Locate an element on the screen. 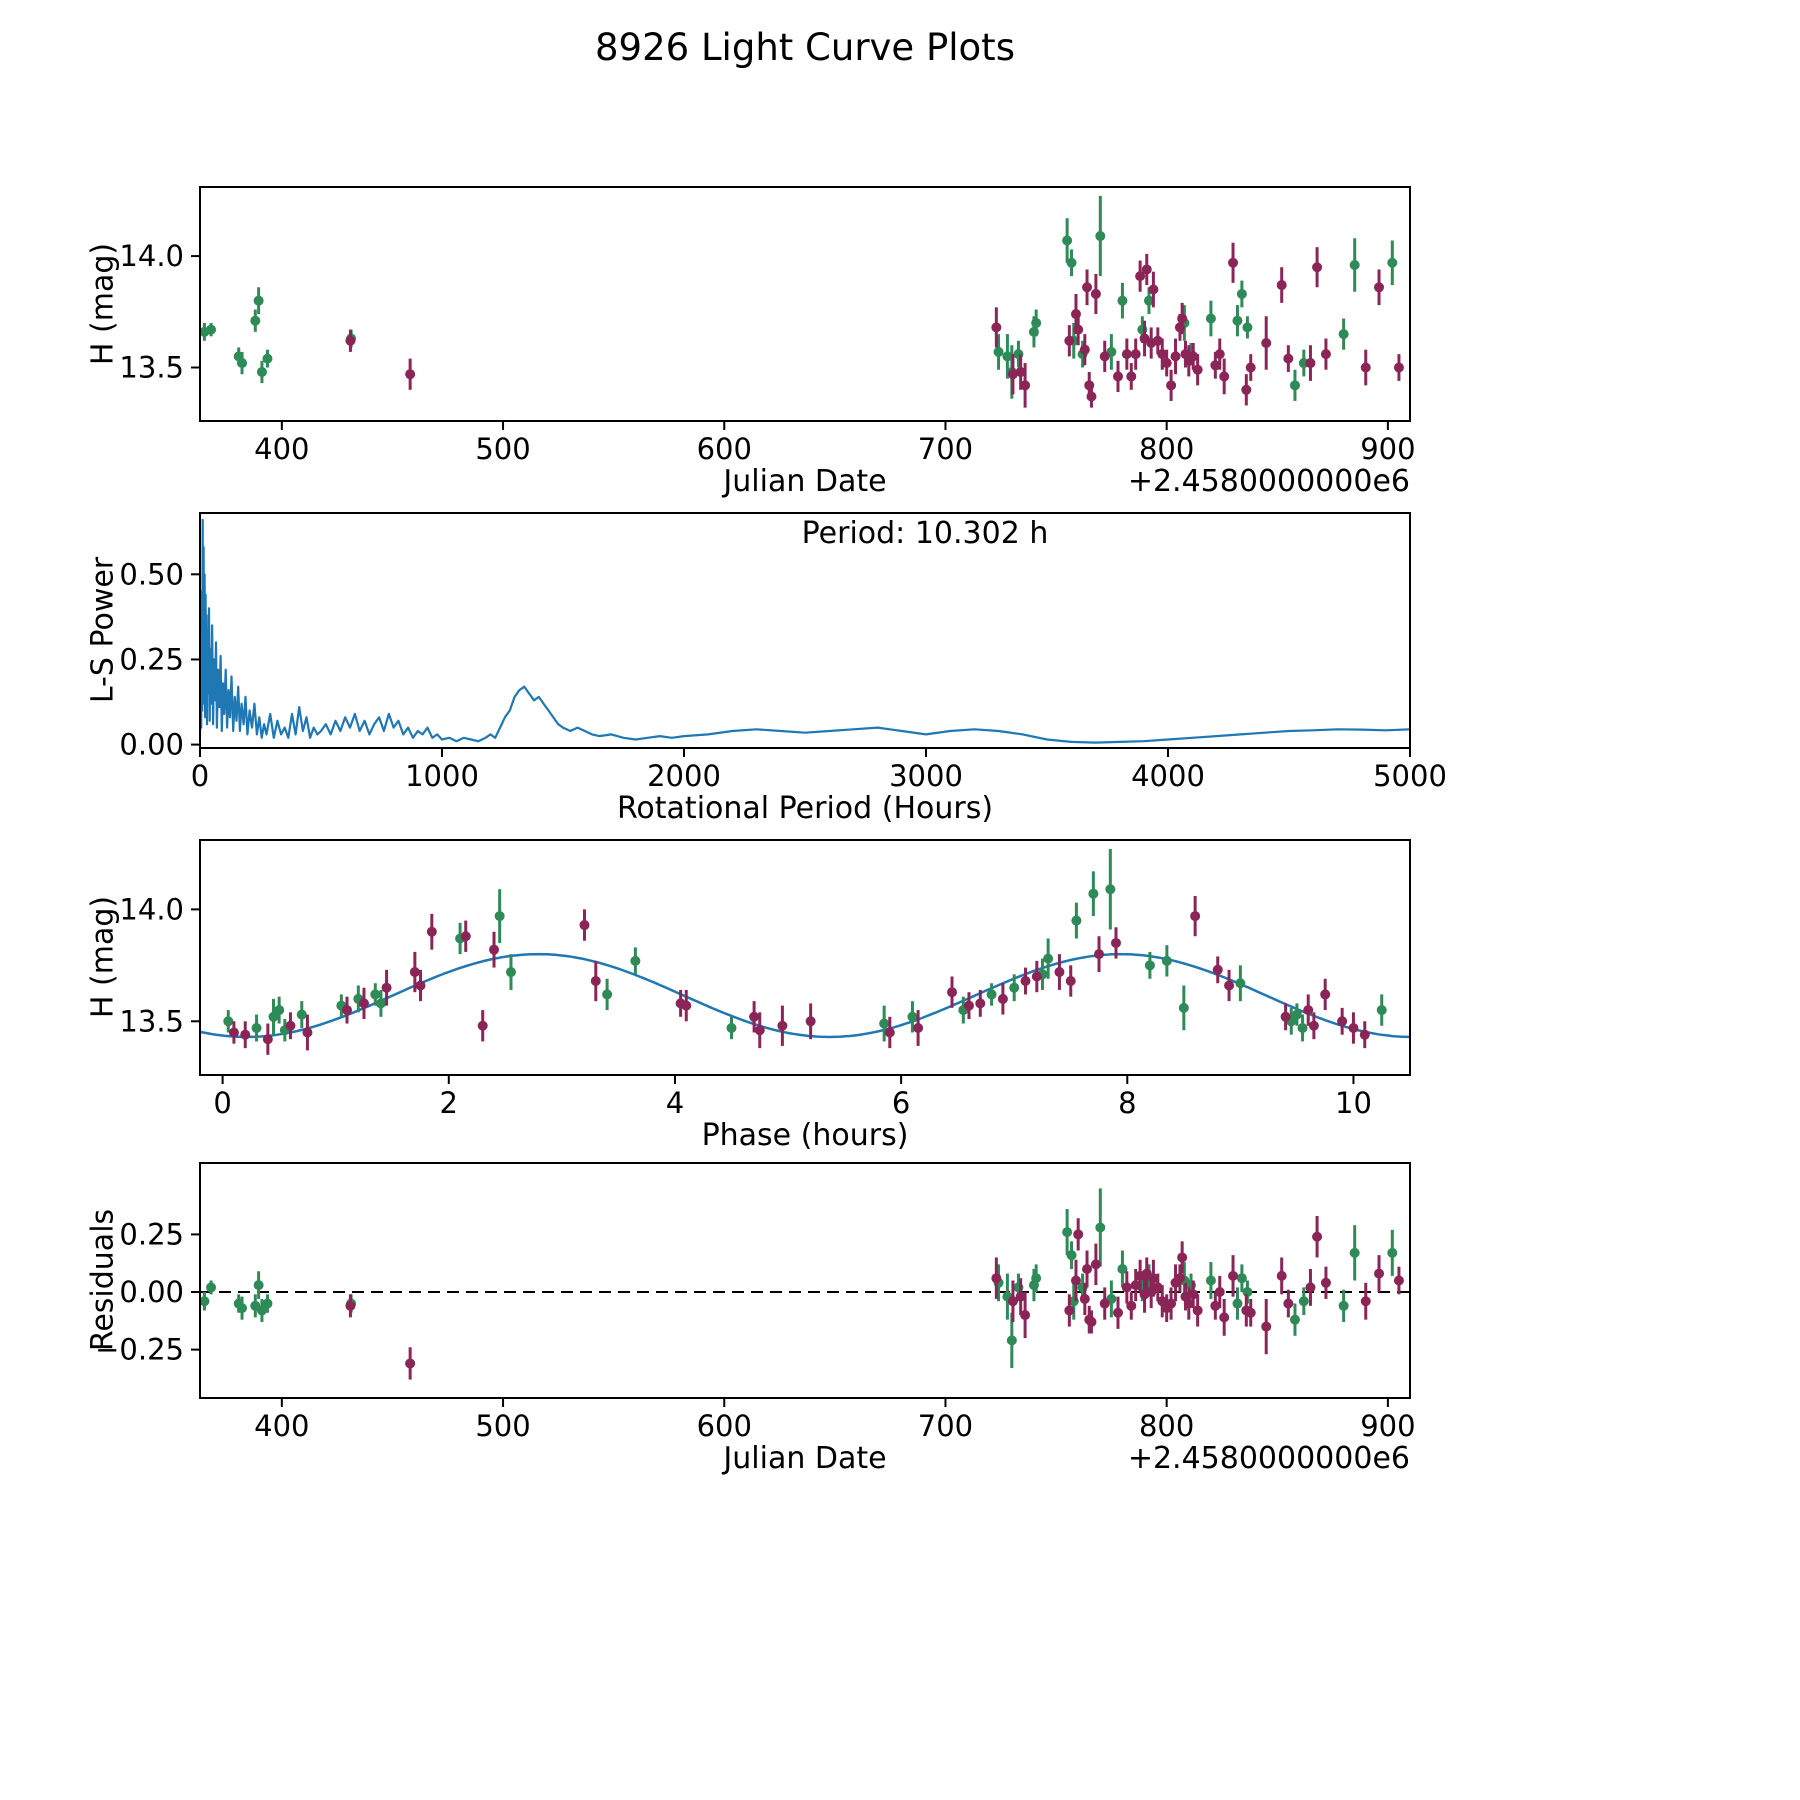 The image size is (1800, 1800). svg-text: 4000 is located at coordinates (1168, 776).